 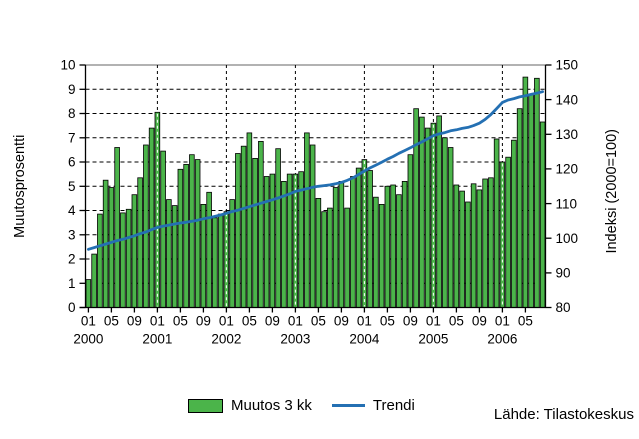 What do you see at coordinates (567, 134) in the screenshot?
I see `svg-text: 130` at bounding box center [567, 134].